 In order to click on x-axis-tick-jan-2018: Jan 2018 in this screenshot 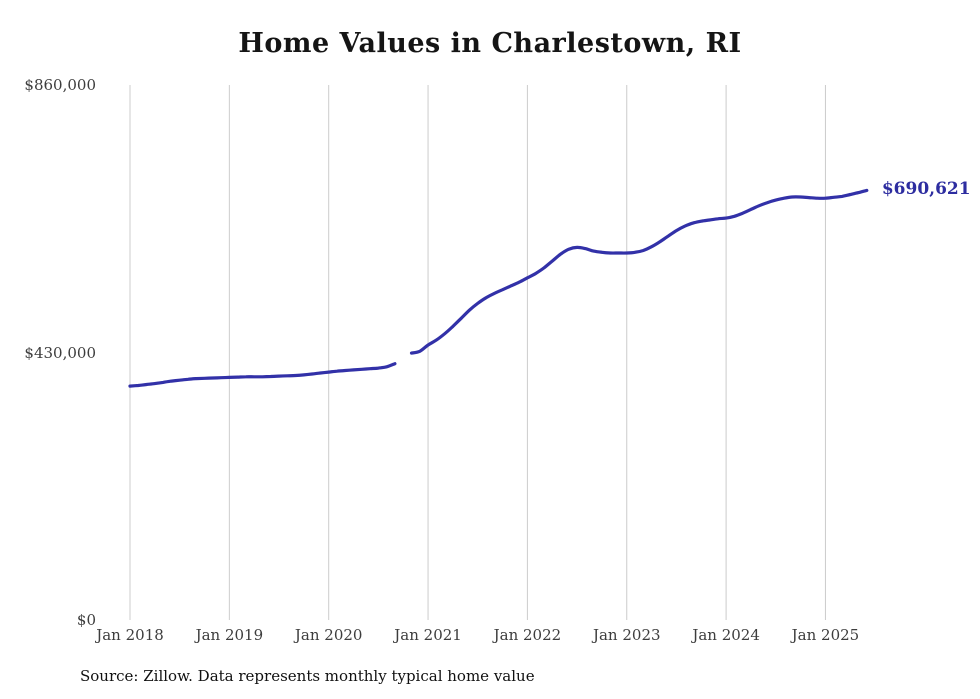, I will do `click(130, 635)`.